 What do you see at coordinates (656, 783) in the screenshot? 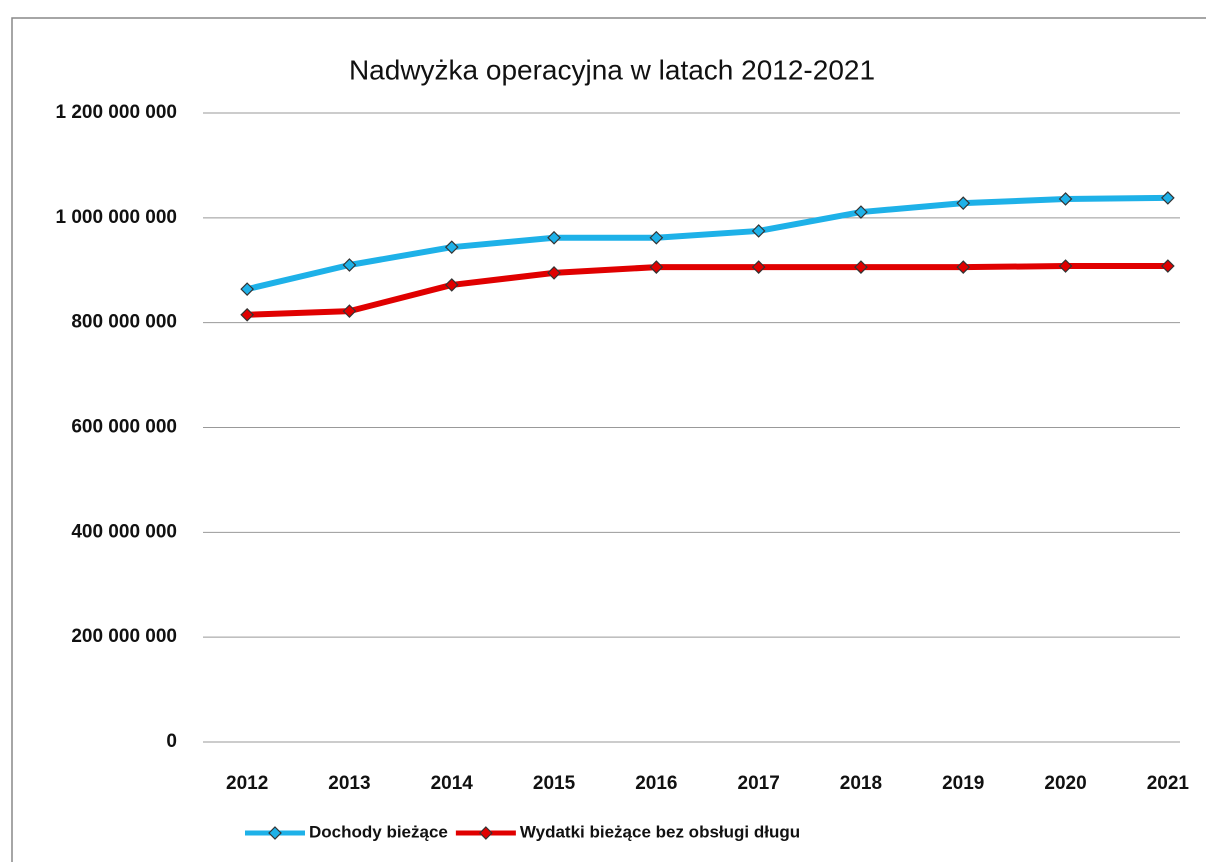
I see `x-tick-label: 2016` at bounding box center [656, 783].